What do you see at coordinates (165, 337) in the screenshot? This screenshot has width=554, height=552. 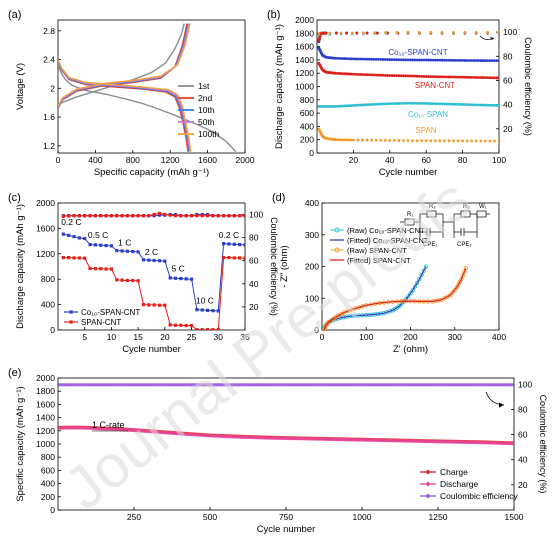 I see `x-tick-label: 20` at bounding box center [165, 337].